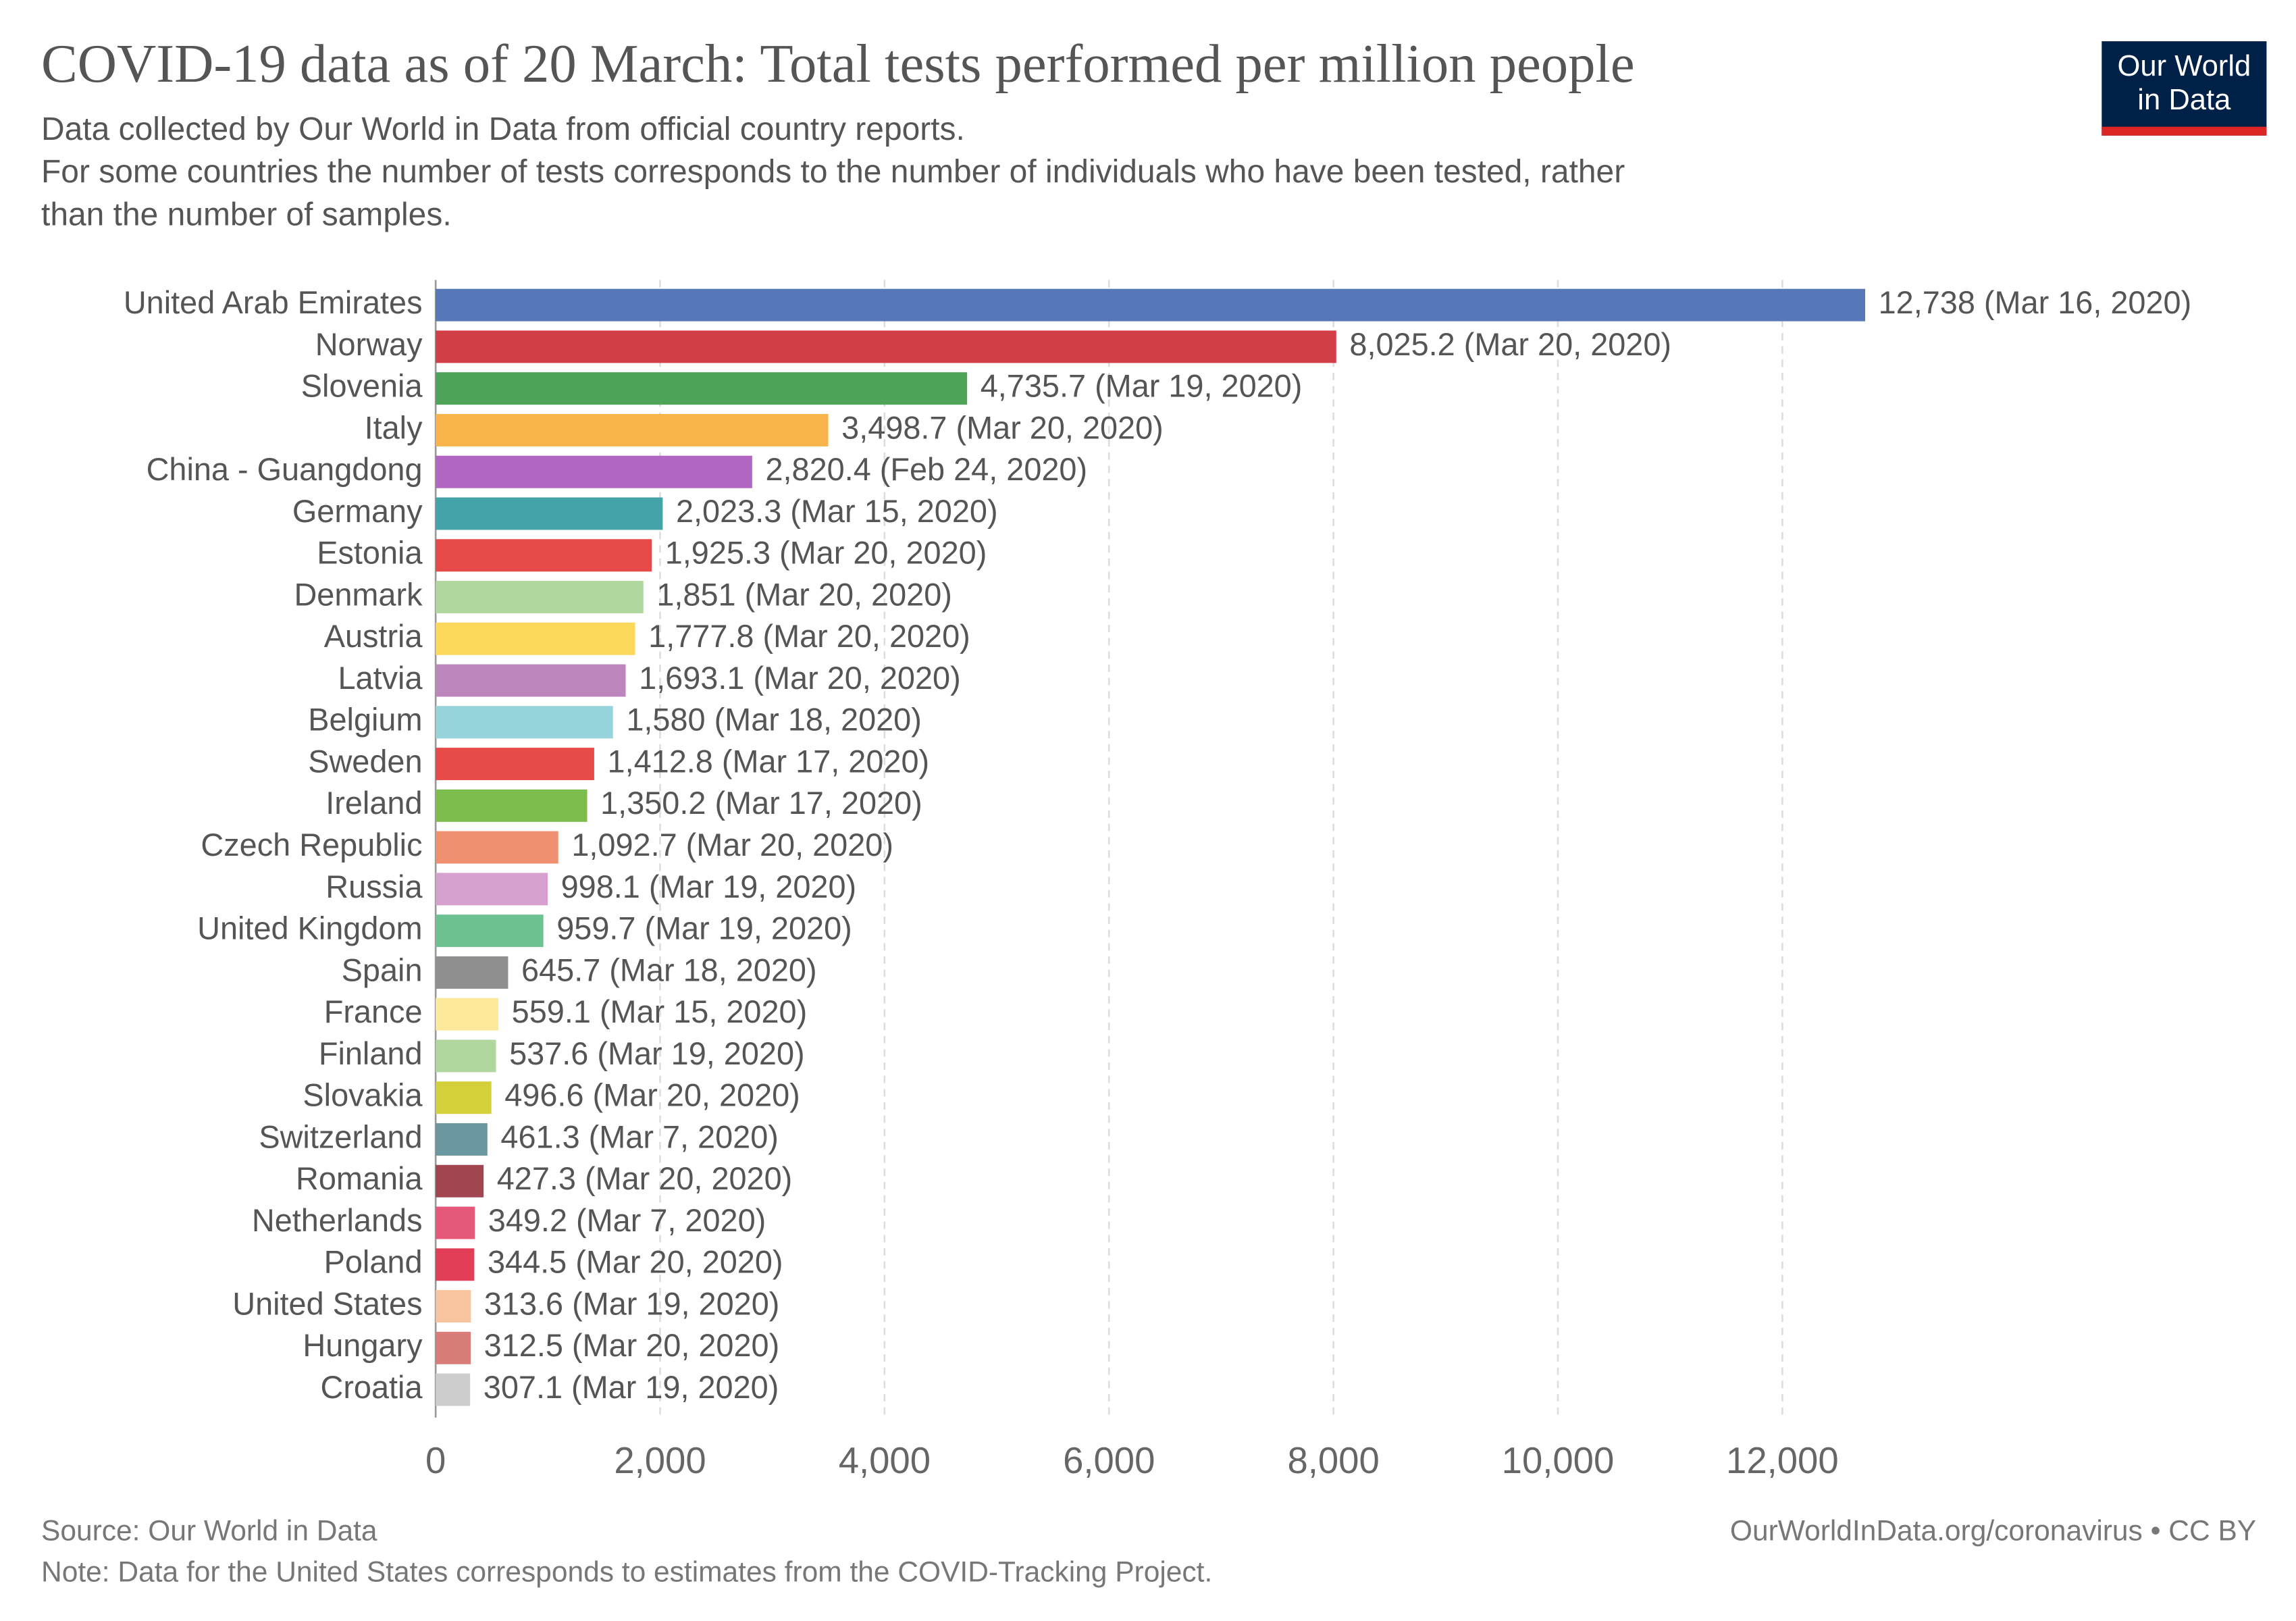 The image size is (2296, 1621). I want to click on y-tick-label: Estonia, so click(370, 553).